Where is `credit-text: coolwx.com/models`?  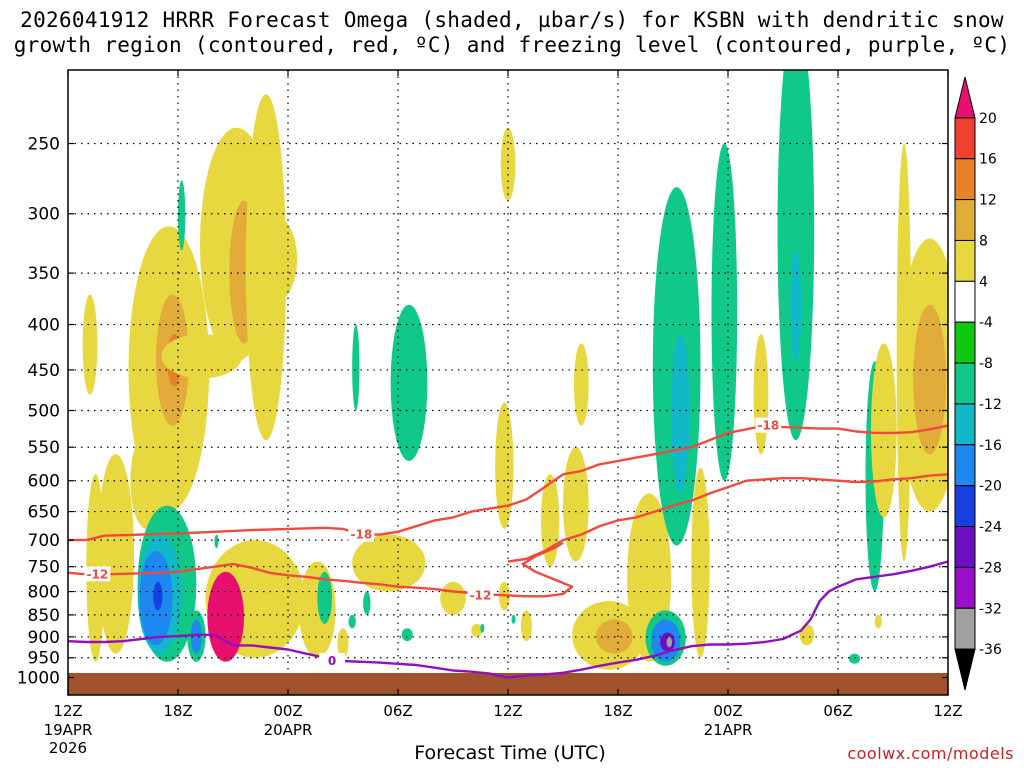 credit-text: coolwx.com/models is located at coordinates (930, 753).